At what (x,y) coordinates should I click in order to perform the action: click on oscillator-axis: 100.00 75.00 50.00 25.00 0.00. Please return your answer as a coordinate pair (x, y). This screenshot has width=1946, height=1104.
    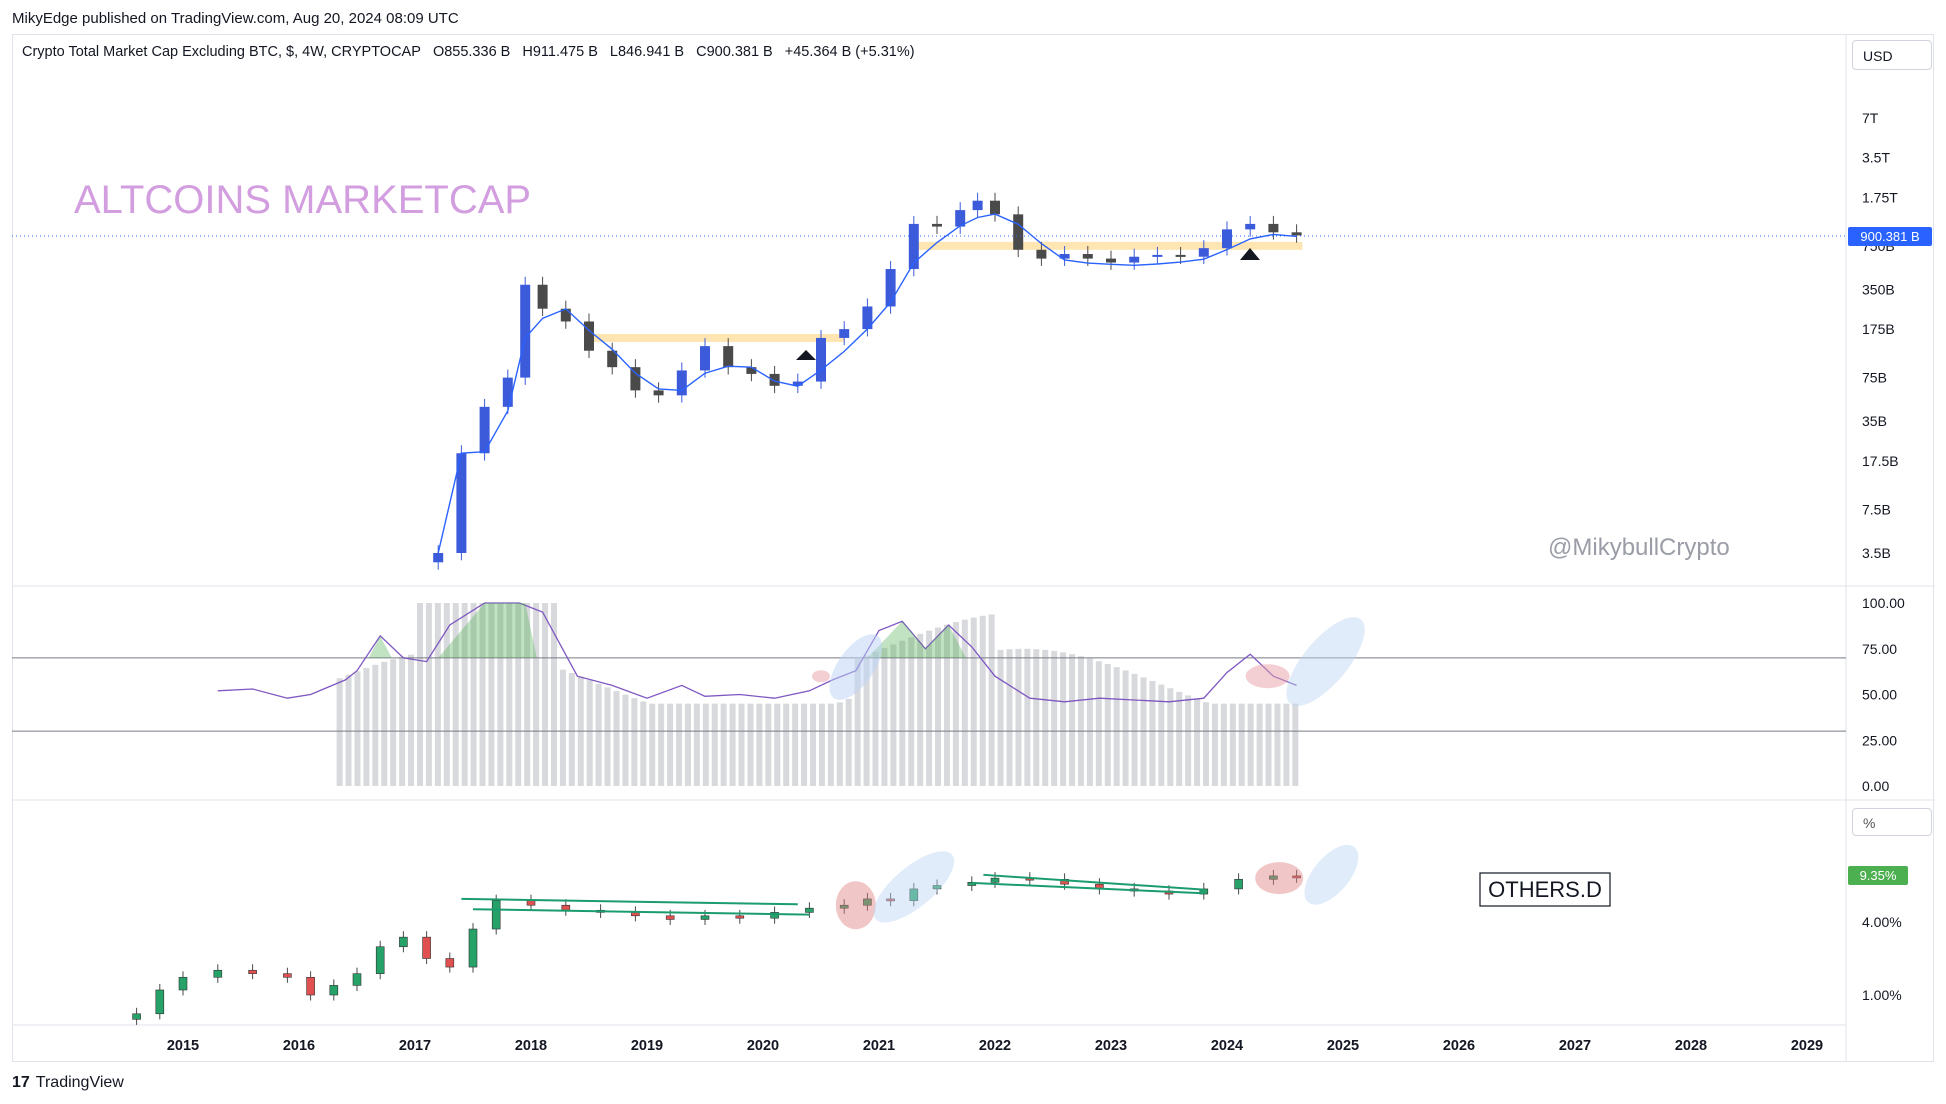
    Looking at the image, I should click on (1883, 694).